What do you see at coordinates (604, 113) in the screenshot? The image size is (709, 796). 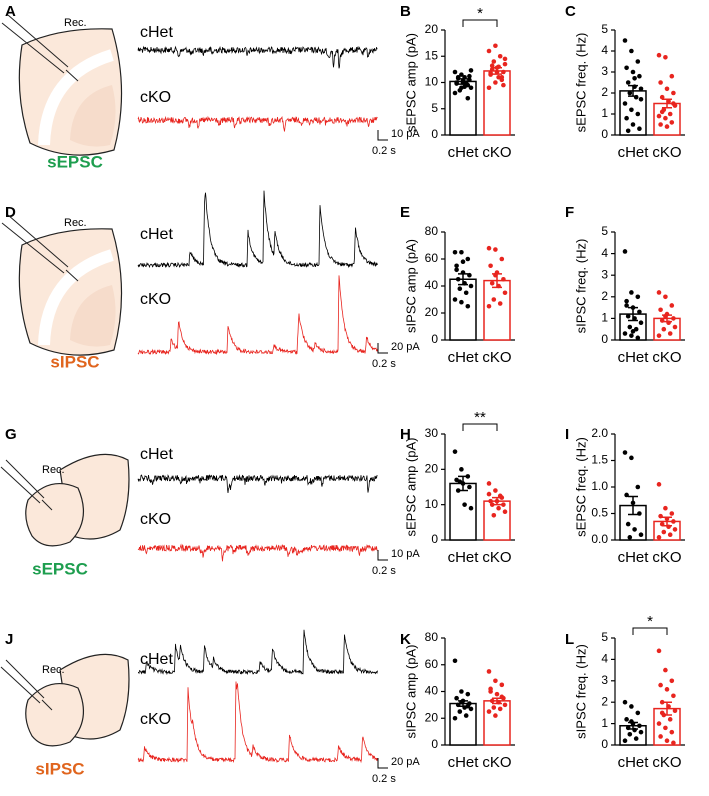 I see `y-tick-label: 1` at bounding box center [604, 113].